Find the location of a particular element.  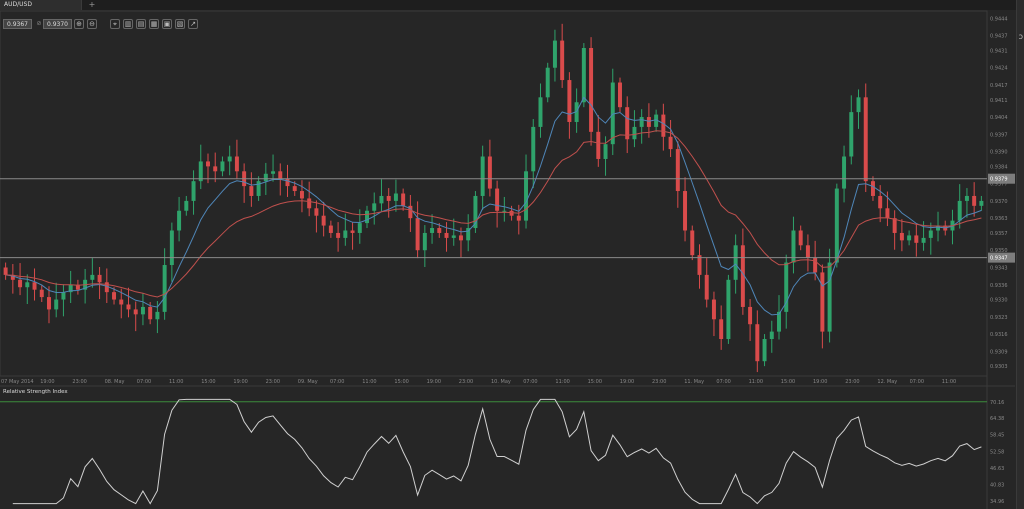

add-tab-button: + is located at coordinates (92, 4).